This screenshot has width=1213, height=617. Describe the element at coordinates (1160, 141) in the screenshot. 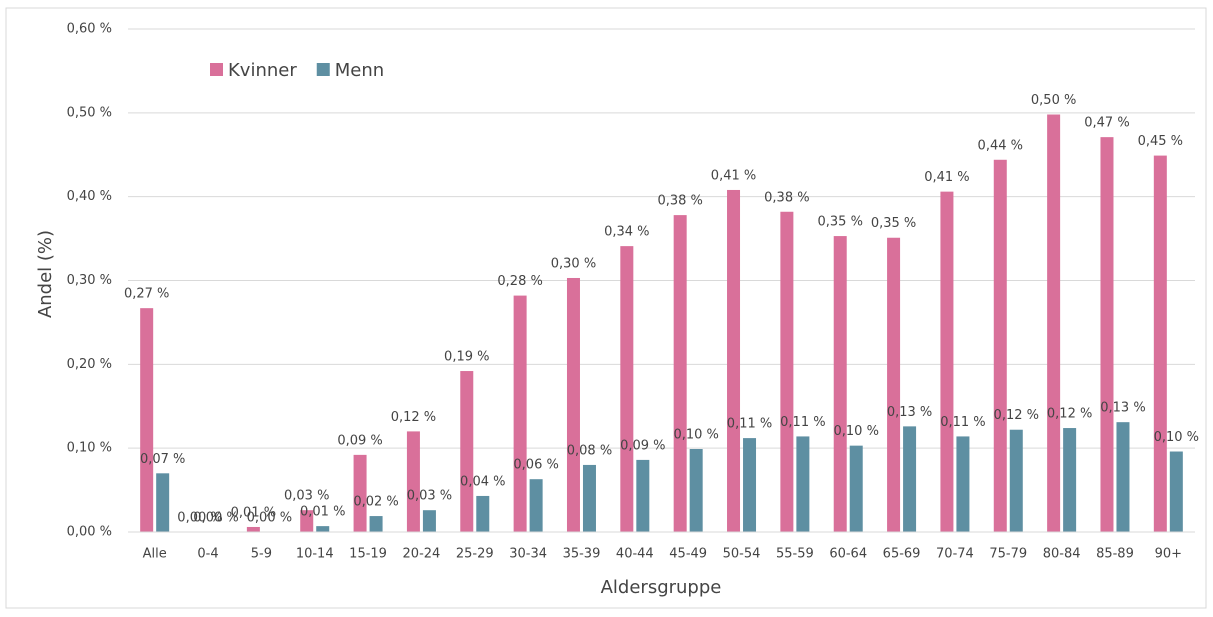

I see `value-label: 0,45 %` at that location.